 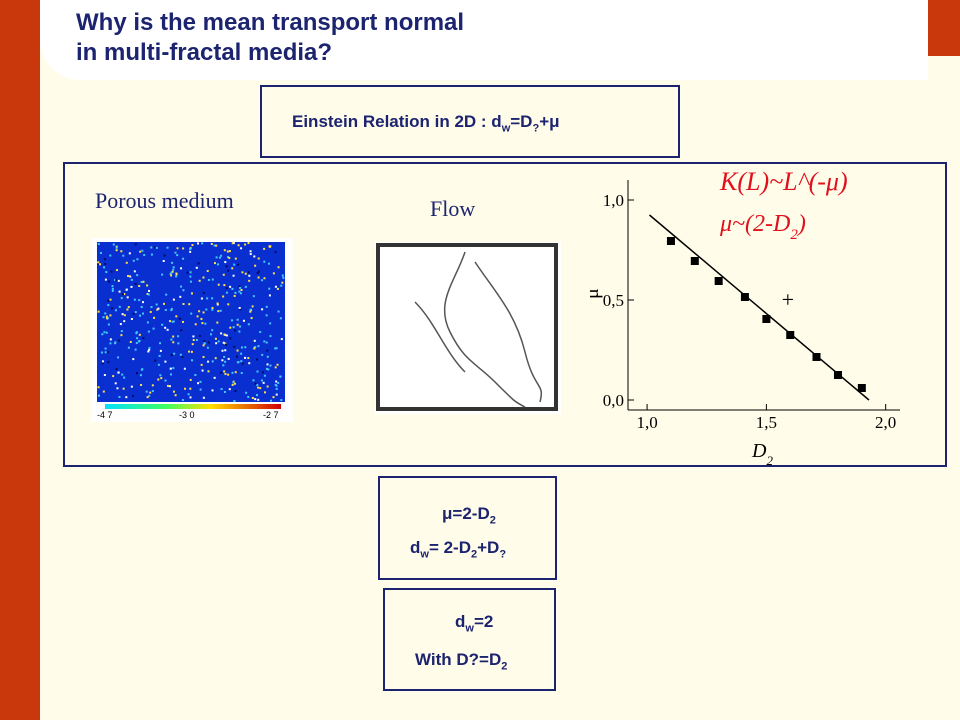 What do you see at coordinates (460, 621) in the screenshot?
I see `text: d` at bounding box center [460, 621].